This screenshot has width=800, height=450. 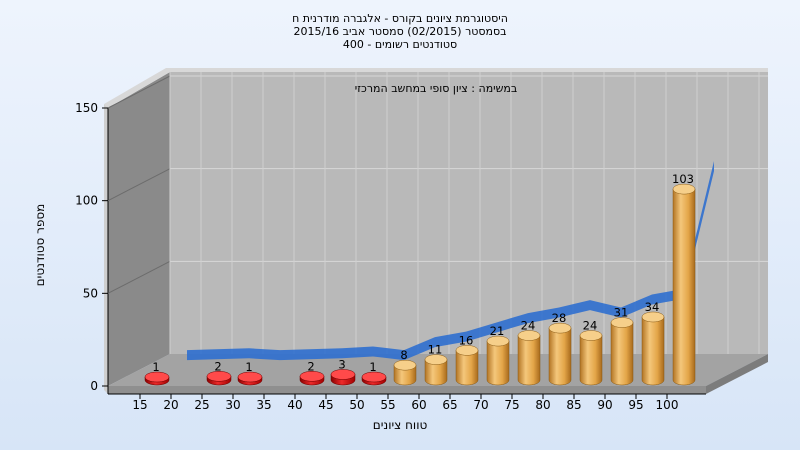 I want to click on data-label: 28, so click(x=559, y=318).